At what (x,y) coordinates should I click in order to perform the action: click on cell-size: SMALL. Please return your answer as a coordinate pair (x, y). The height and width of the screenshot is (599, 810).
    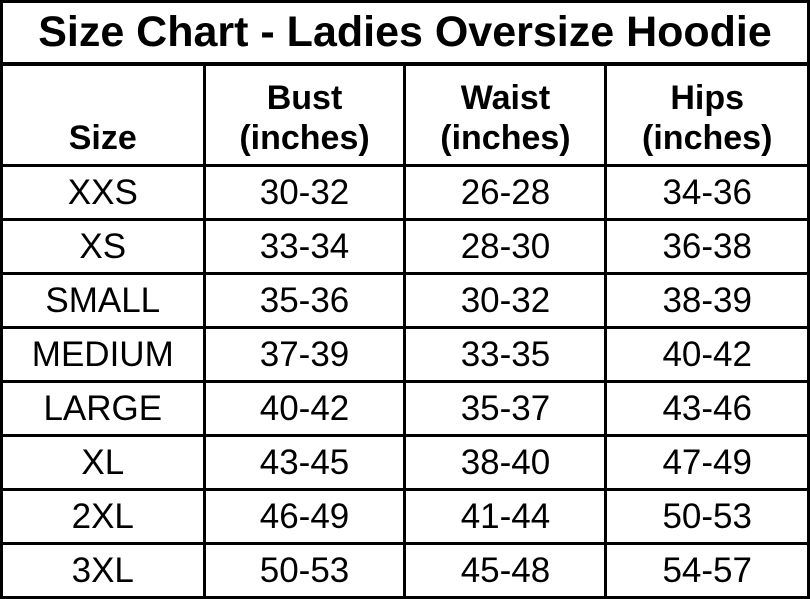
    Looking at the image, I should click on (103, 300).